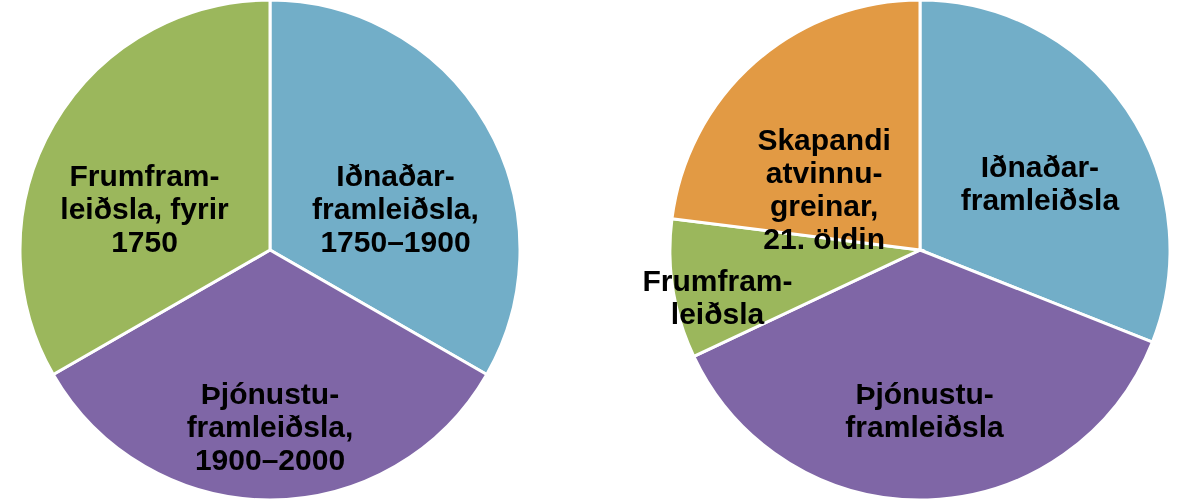 The image size is (1180, 500). Describe the element at coordinates (145, 209) in the screenshot. I see `slice-label: Frumfram- leiðsla, fyrir 1750` at that location.